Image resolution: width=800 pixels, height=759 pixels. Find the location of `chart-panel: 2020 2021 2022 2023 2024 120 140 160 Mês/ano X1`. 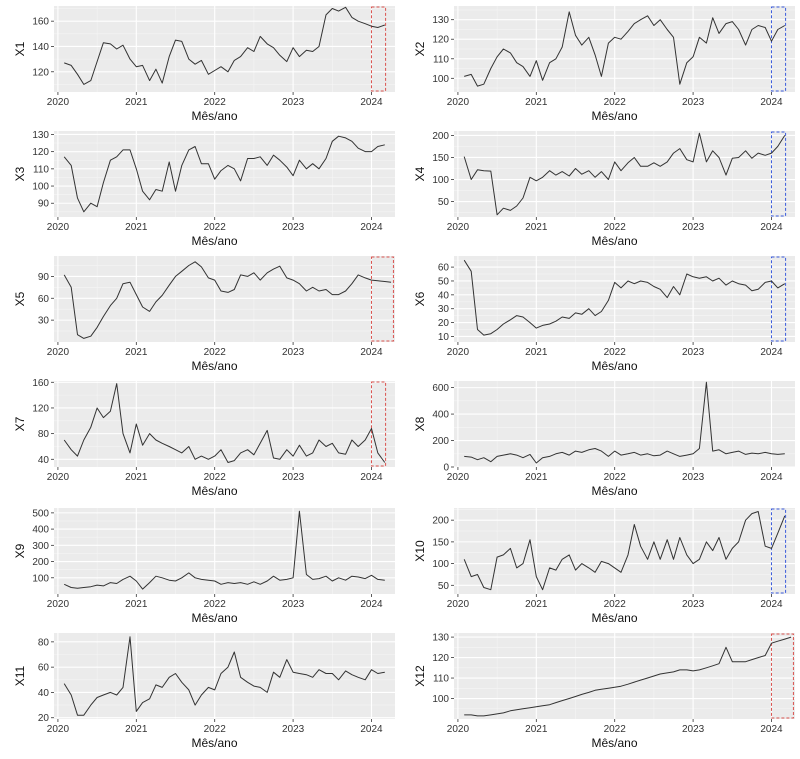

chart-panel: 2020 2021 2022 2023 2024 120 140 160 Mês/ano X1 is located at coordinates (204, 64).